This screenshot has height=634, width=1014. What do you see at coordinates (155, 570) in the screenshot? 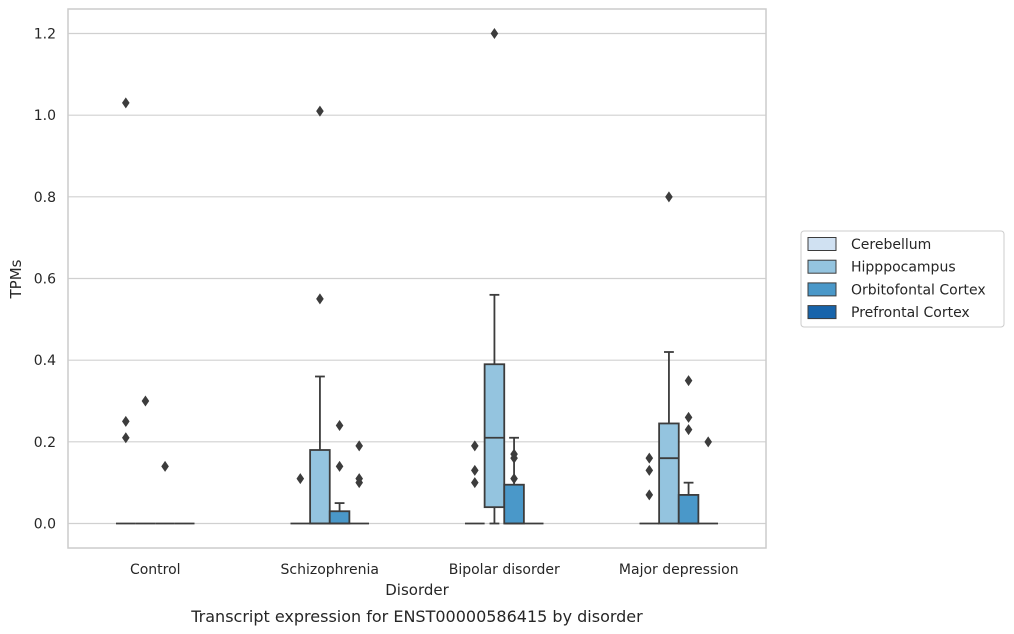
I see `x-tick-label: Control` at bounding box center [155, 570].